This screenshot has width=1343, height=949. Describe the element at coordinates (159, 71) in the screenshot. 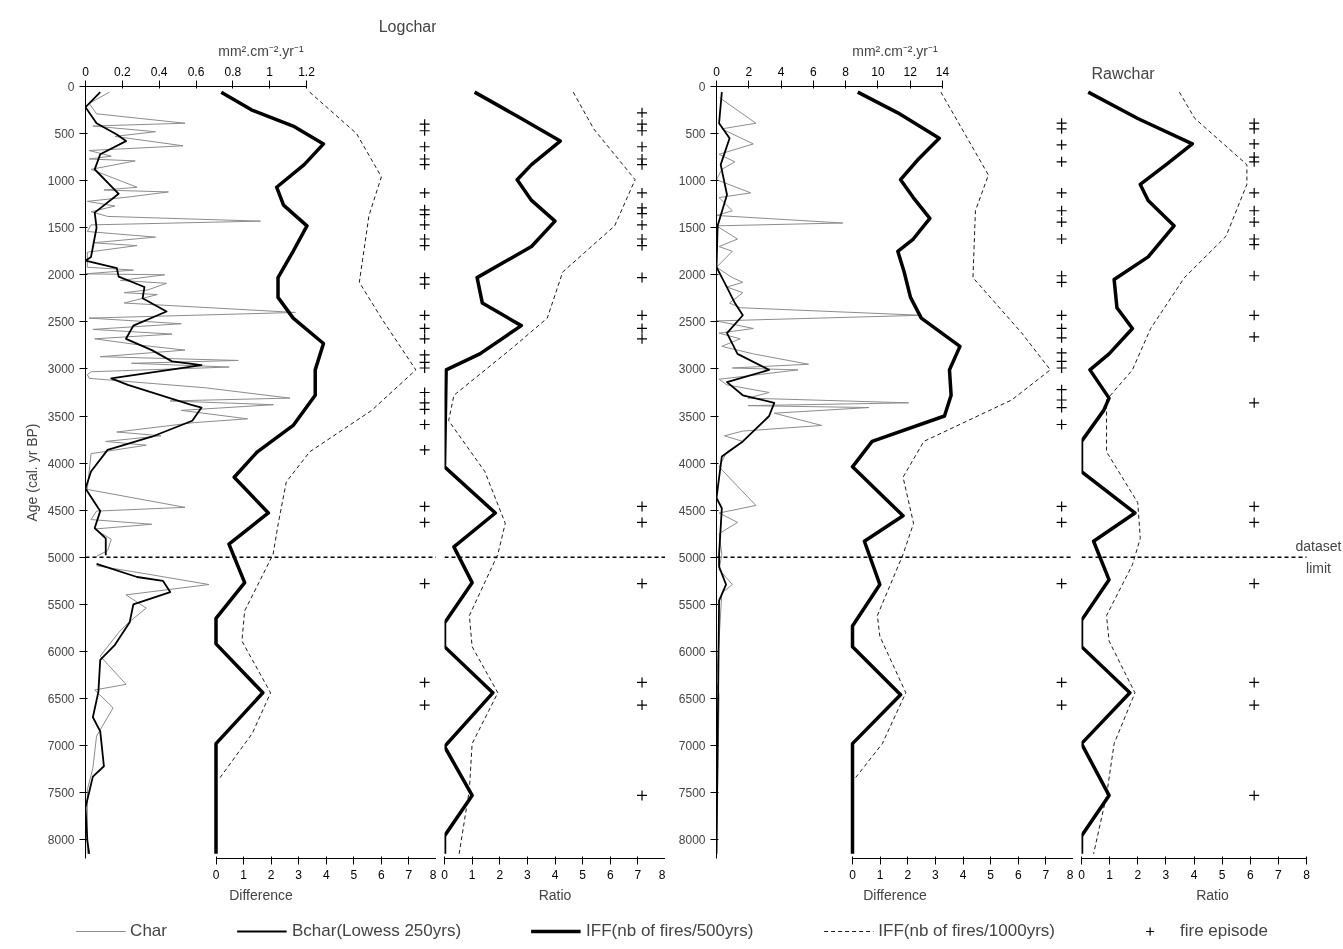

I see `x-tick-label: 0.4` at that location.